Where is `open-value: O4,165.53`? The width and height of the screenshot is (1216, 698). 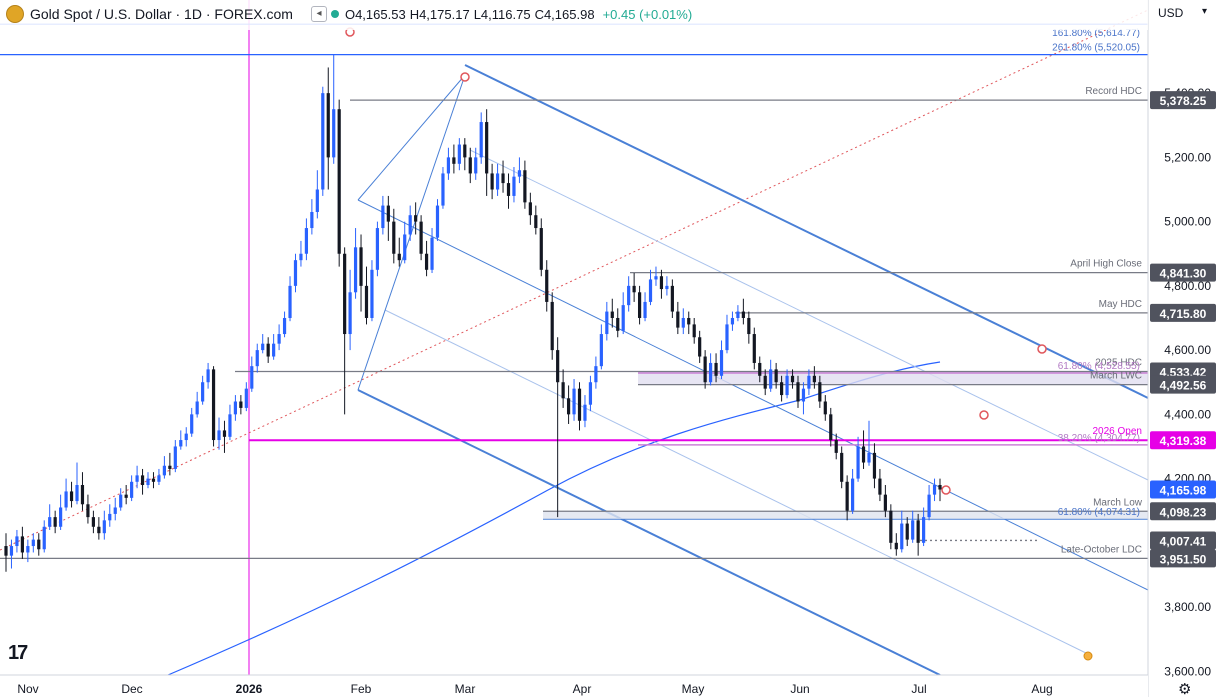 open-value: O4,165.53 is located at coordinates (375, 14).